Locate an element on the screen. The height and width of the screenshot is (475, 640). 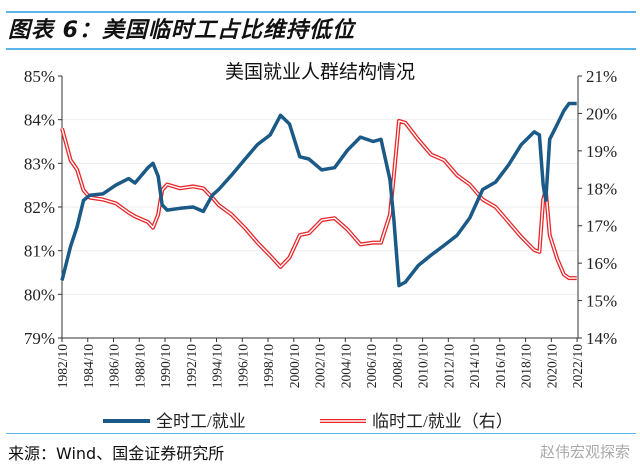
x-tick-label: 2008/10 is located at coordinates (397, 366).